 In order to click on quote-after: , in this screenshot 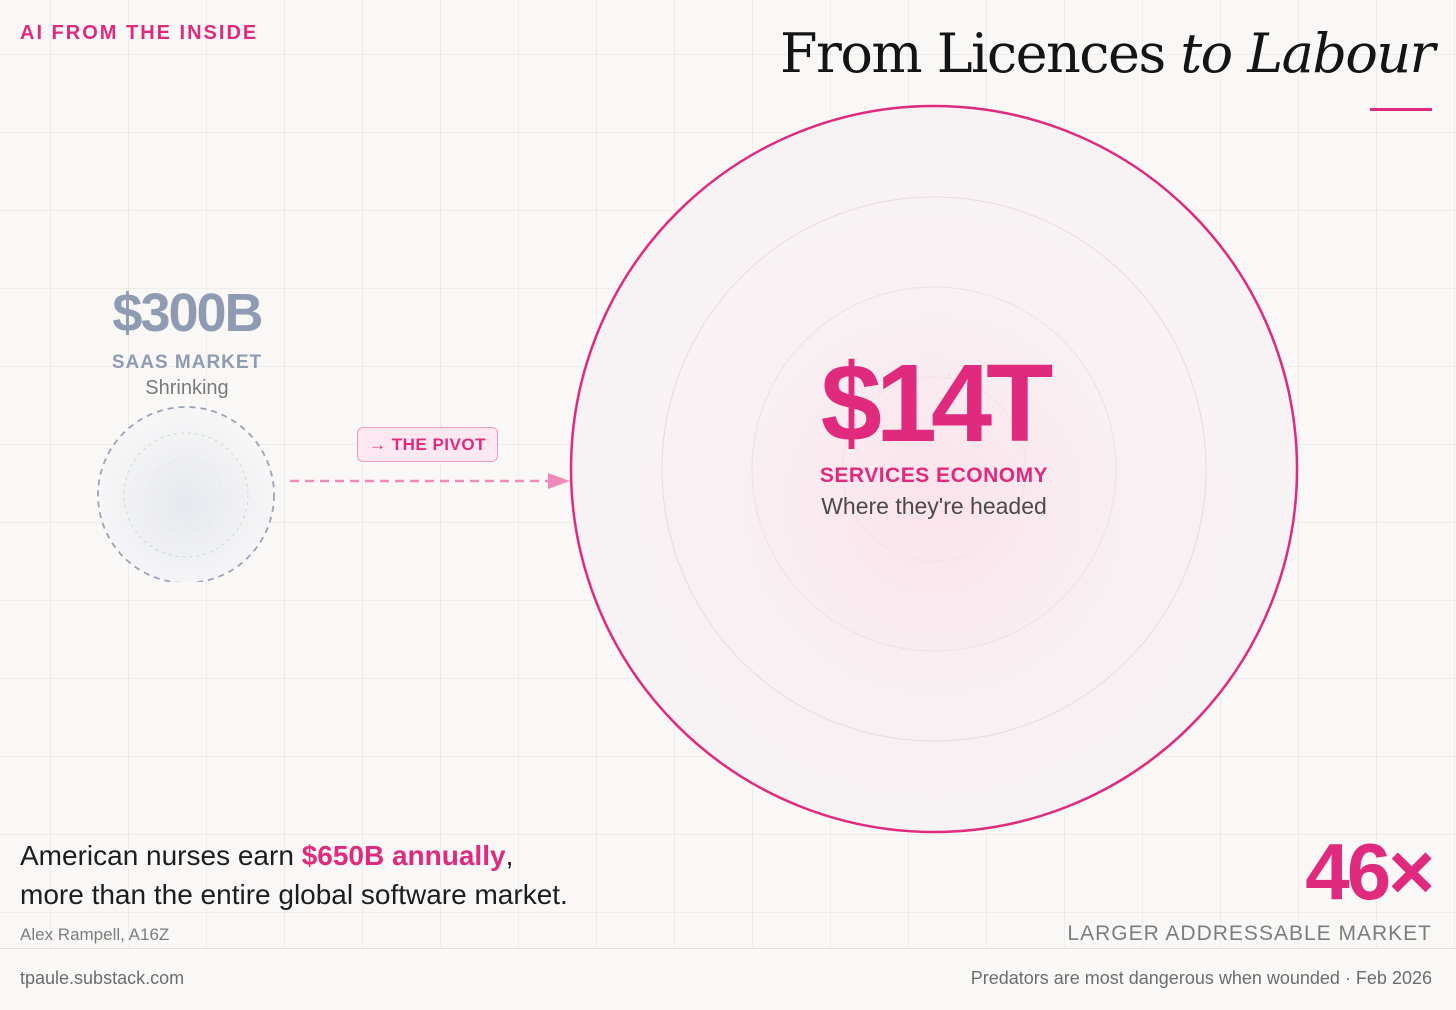, I will do `click(509, 855)`.